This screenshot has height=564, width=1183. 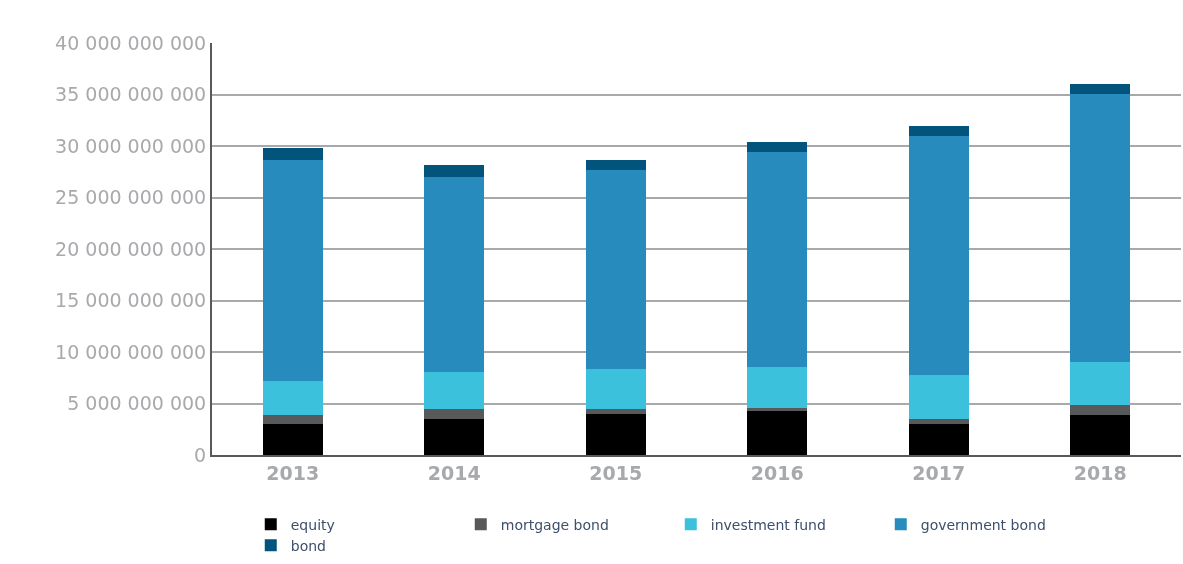 I want to click on x-tick-label: 2015, so click(x=616, y=472).